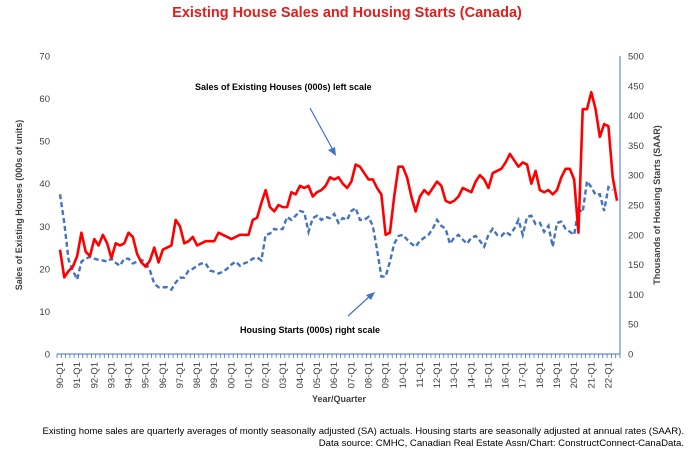  What do you see at coordinates (540, 375) in the screenshot?
I see `x-tick-label: 18-Q1` at bounding box center [540, 375].